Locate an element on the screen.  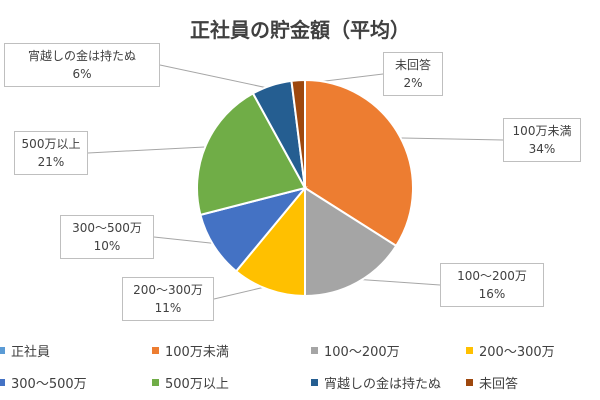
data-label-category: 宵越しの金は持たぬ is located at coordinates (81, 56).